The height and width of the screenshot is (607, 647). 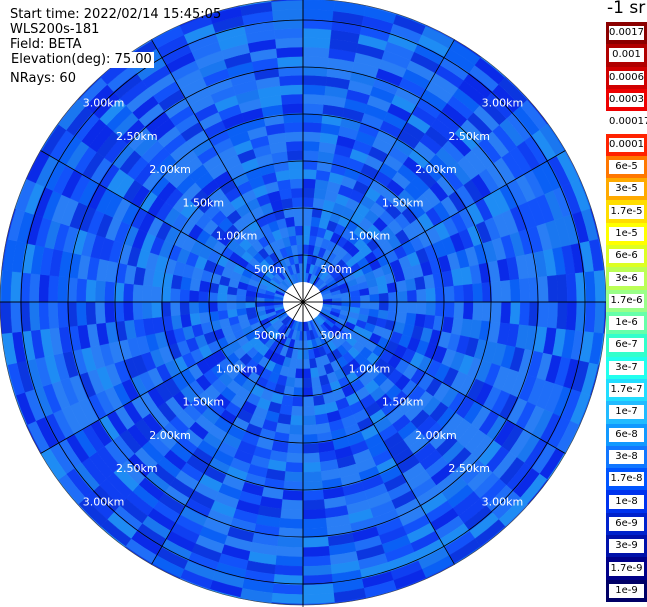 What do you see at coordinates (626, 100) in the screenshot?
I see `colorbar-label: 0.0003` at bounding box center [626, 100].